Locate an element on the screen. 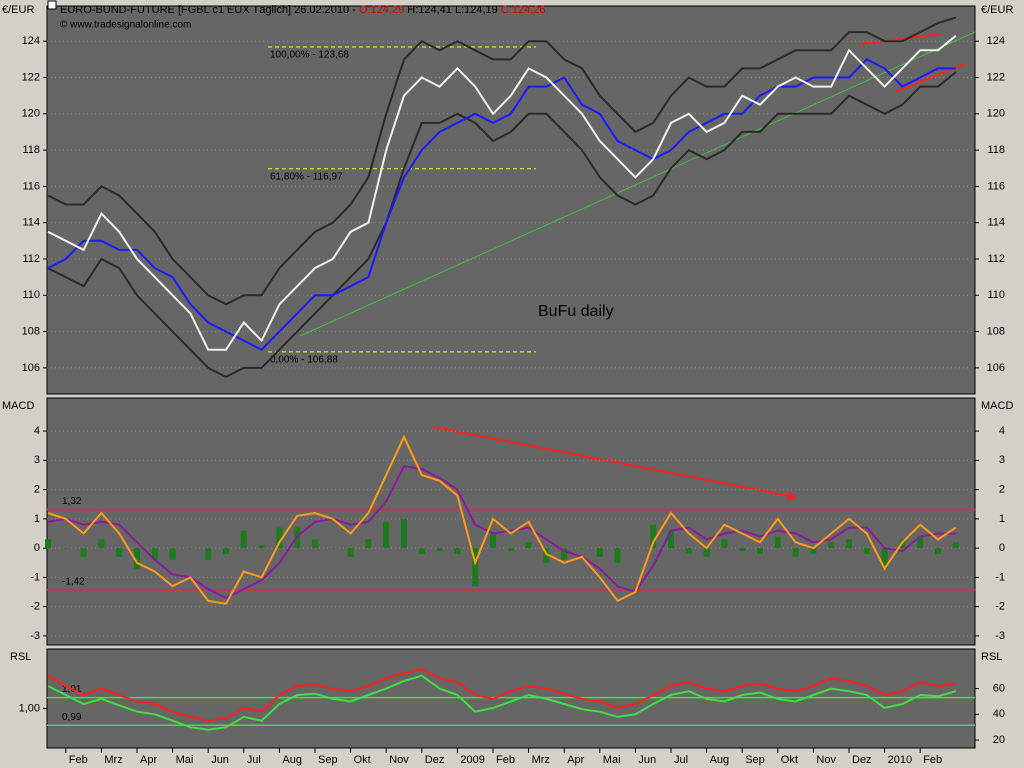  header-icon is located at coordinates (52, 5).